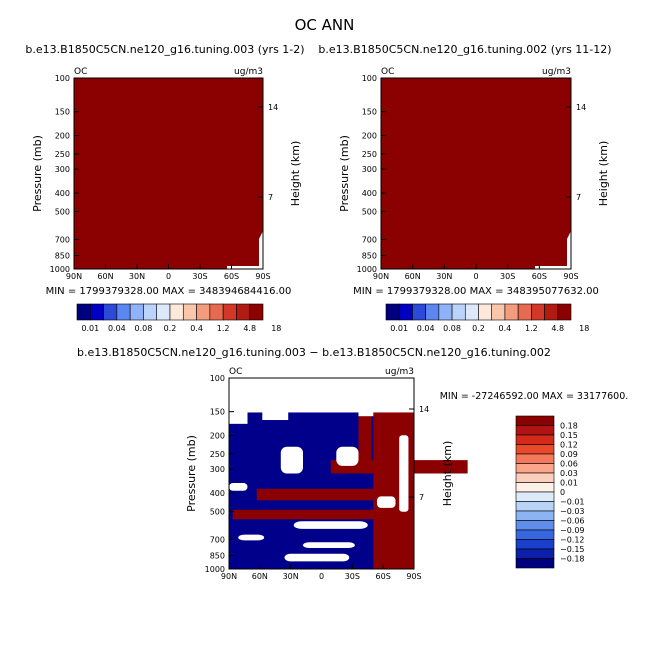 This screenshot has width=649, height=649. I want to click on colorbar-label: 0.08, so click(452, 328).